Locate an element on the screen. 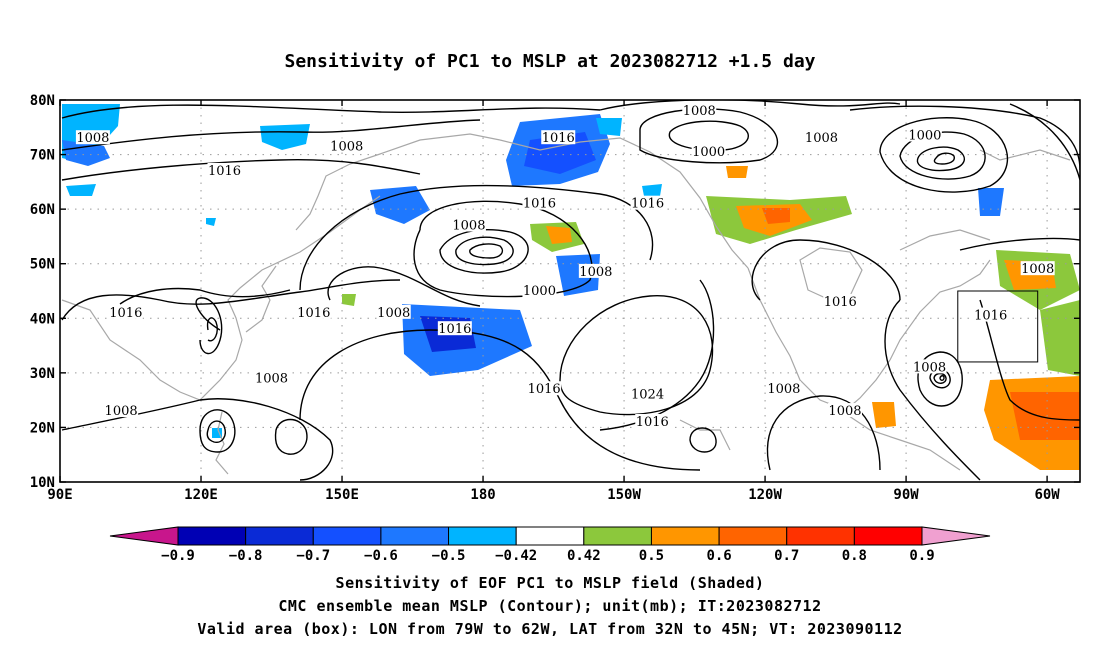 The height and width of the screenshot is (650, 1100). lon-label: 90E is located at coordinates (59, 495).